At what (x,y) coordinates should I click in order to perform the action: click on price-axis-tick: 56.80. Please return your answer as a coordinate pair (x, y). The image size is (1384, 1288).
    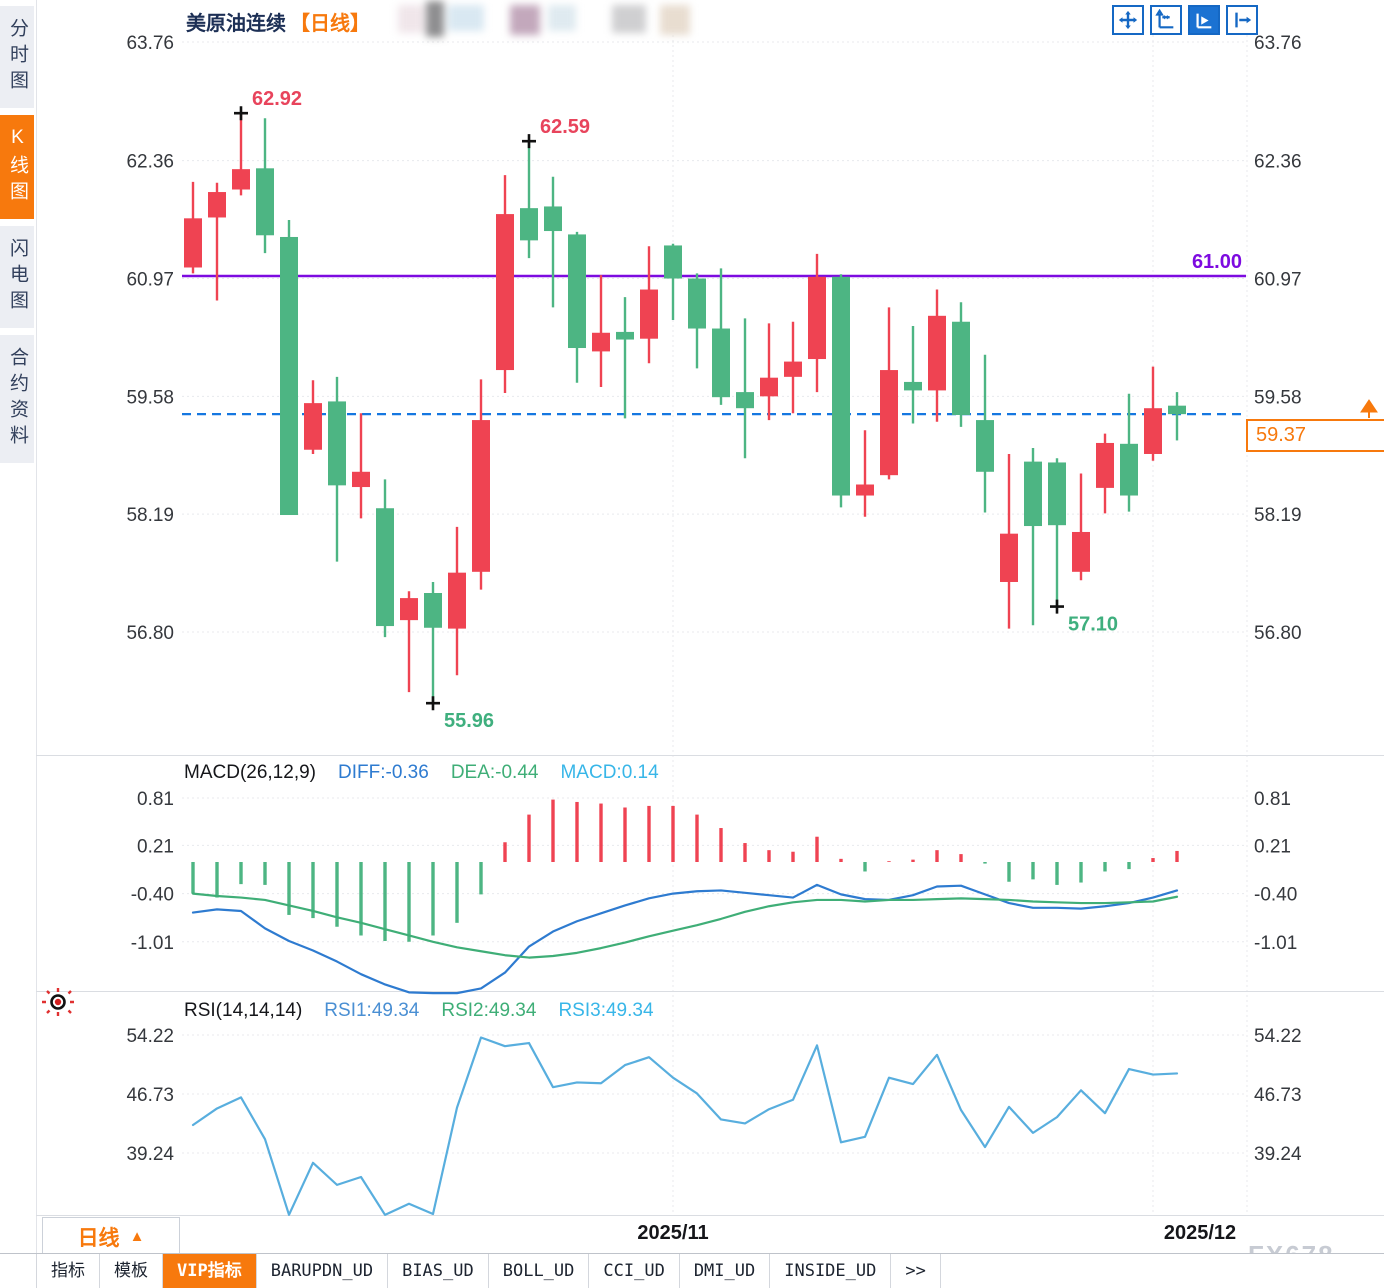
    Looking at the image, I should click on (1278, 633).